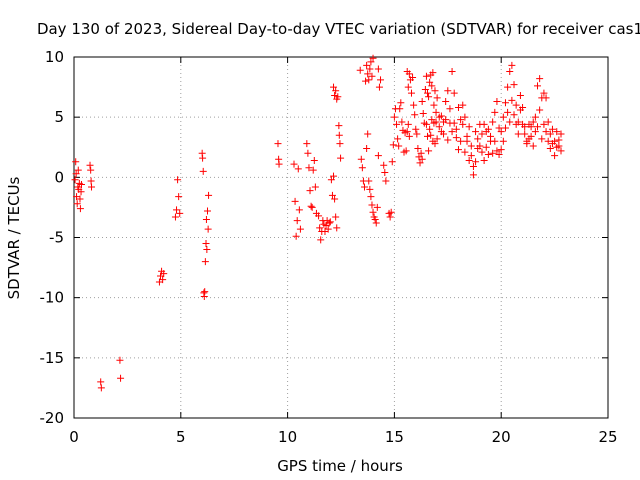 Image resolution: width=640 pixels, height=480 pixels. What do you see at coordinates (54, 57) in the screenshot?
I see `y-tick-label: 10` at bounding box center [54, 57].